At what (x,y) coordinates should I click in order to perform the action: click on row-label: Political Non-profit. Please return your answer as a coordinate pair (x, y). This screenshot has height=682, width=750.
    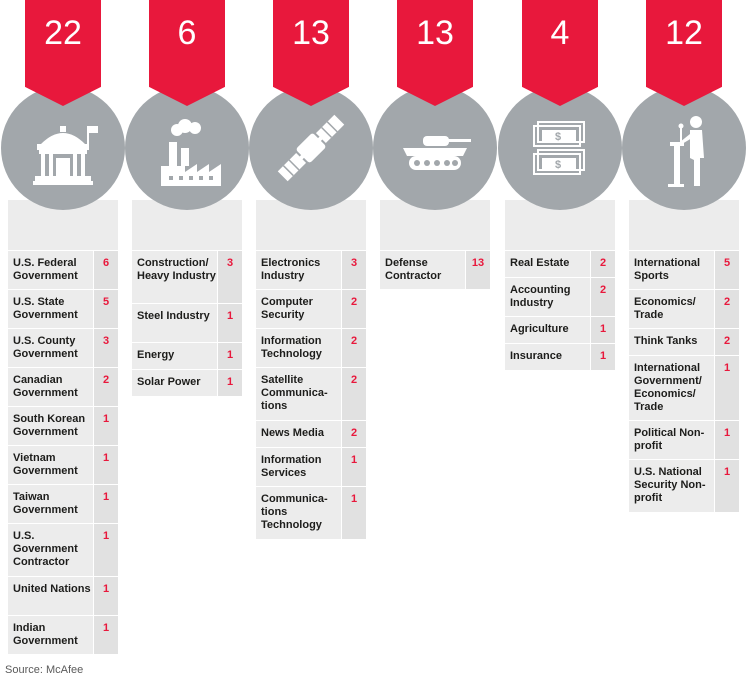
    Looking at the image, I should click on (671, 440).